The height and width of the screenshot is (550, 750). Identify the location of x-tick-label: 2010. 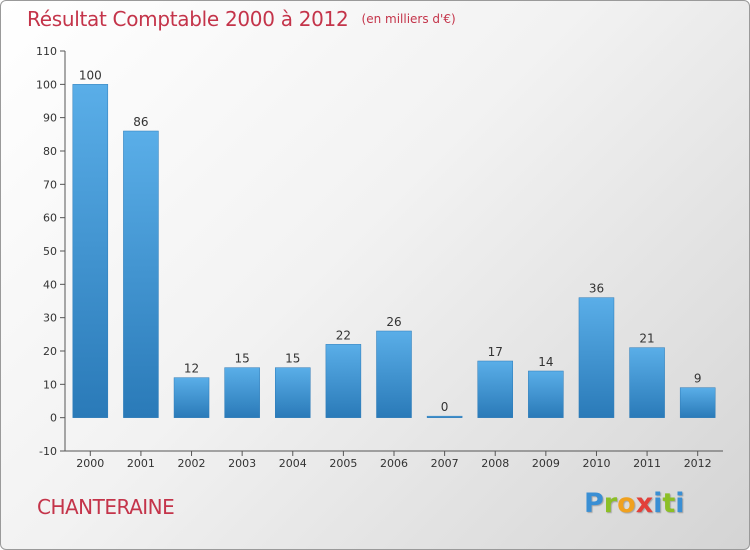
(596, 463).